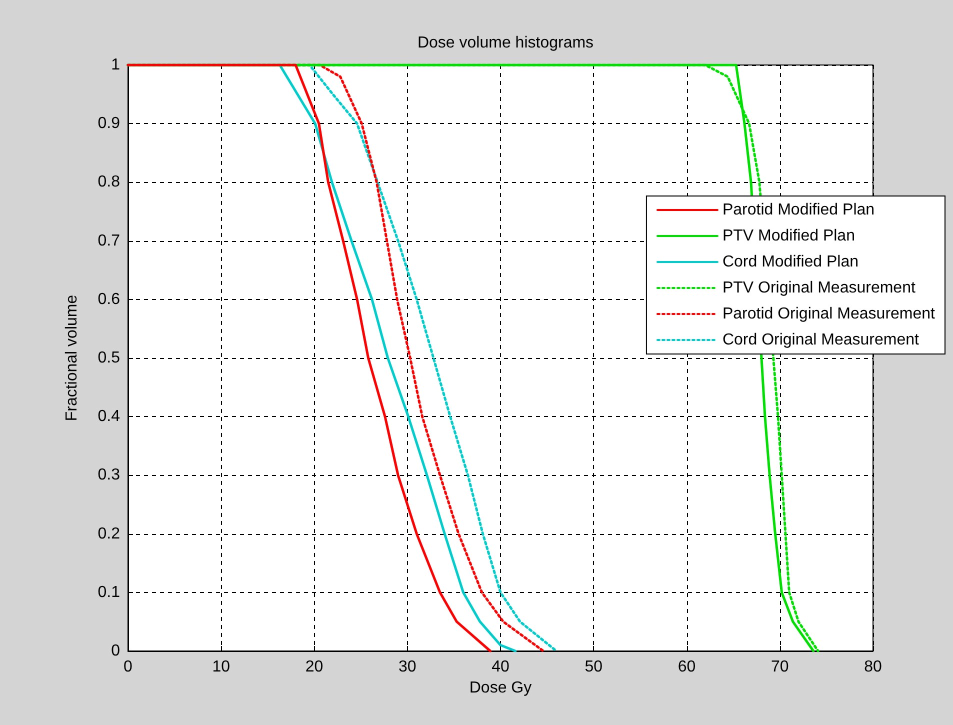 This screenshot has width=953, height=725. I want to click on x-tick-label: 50, so click(593, 667).